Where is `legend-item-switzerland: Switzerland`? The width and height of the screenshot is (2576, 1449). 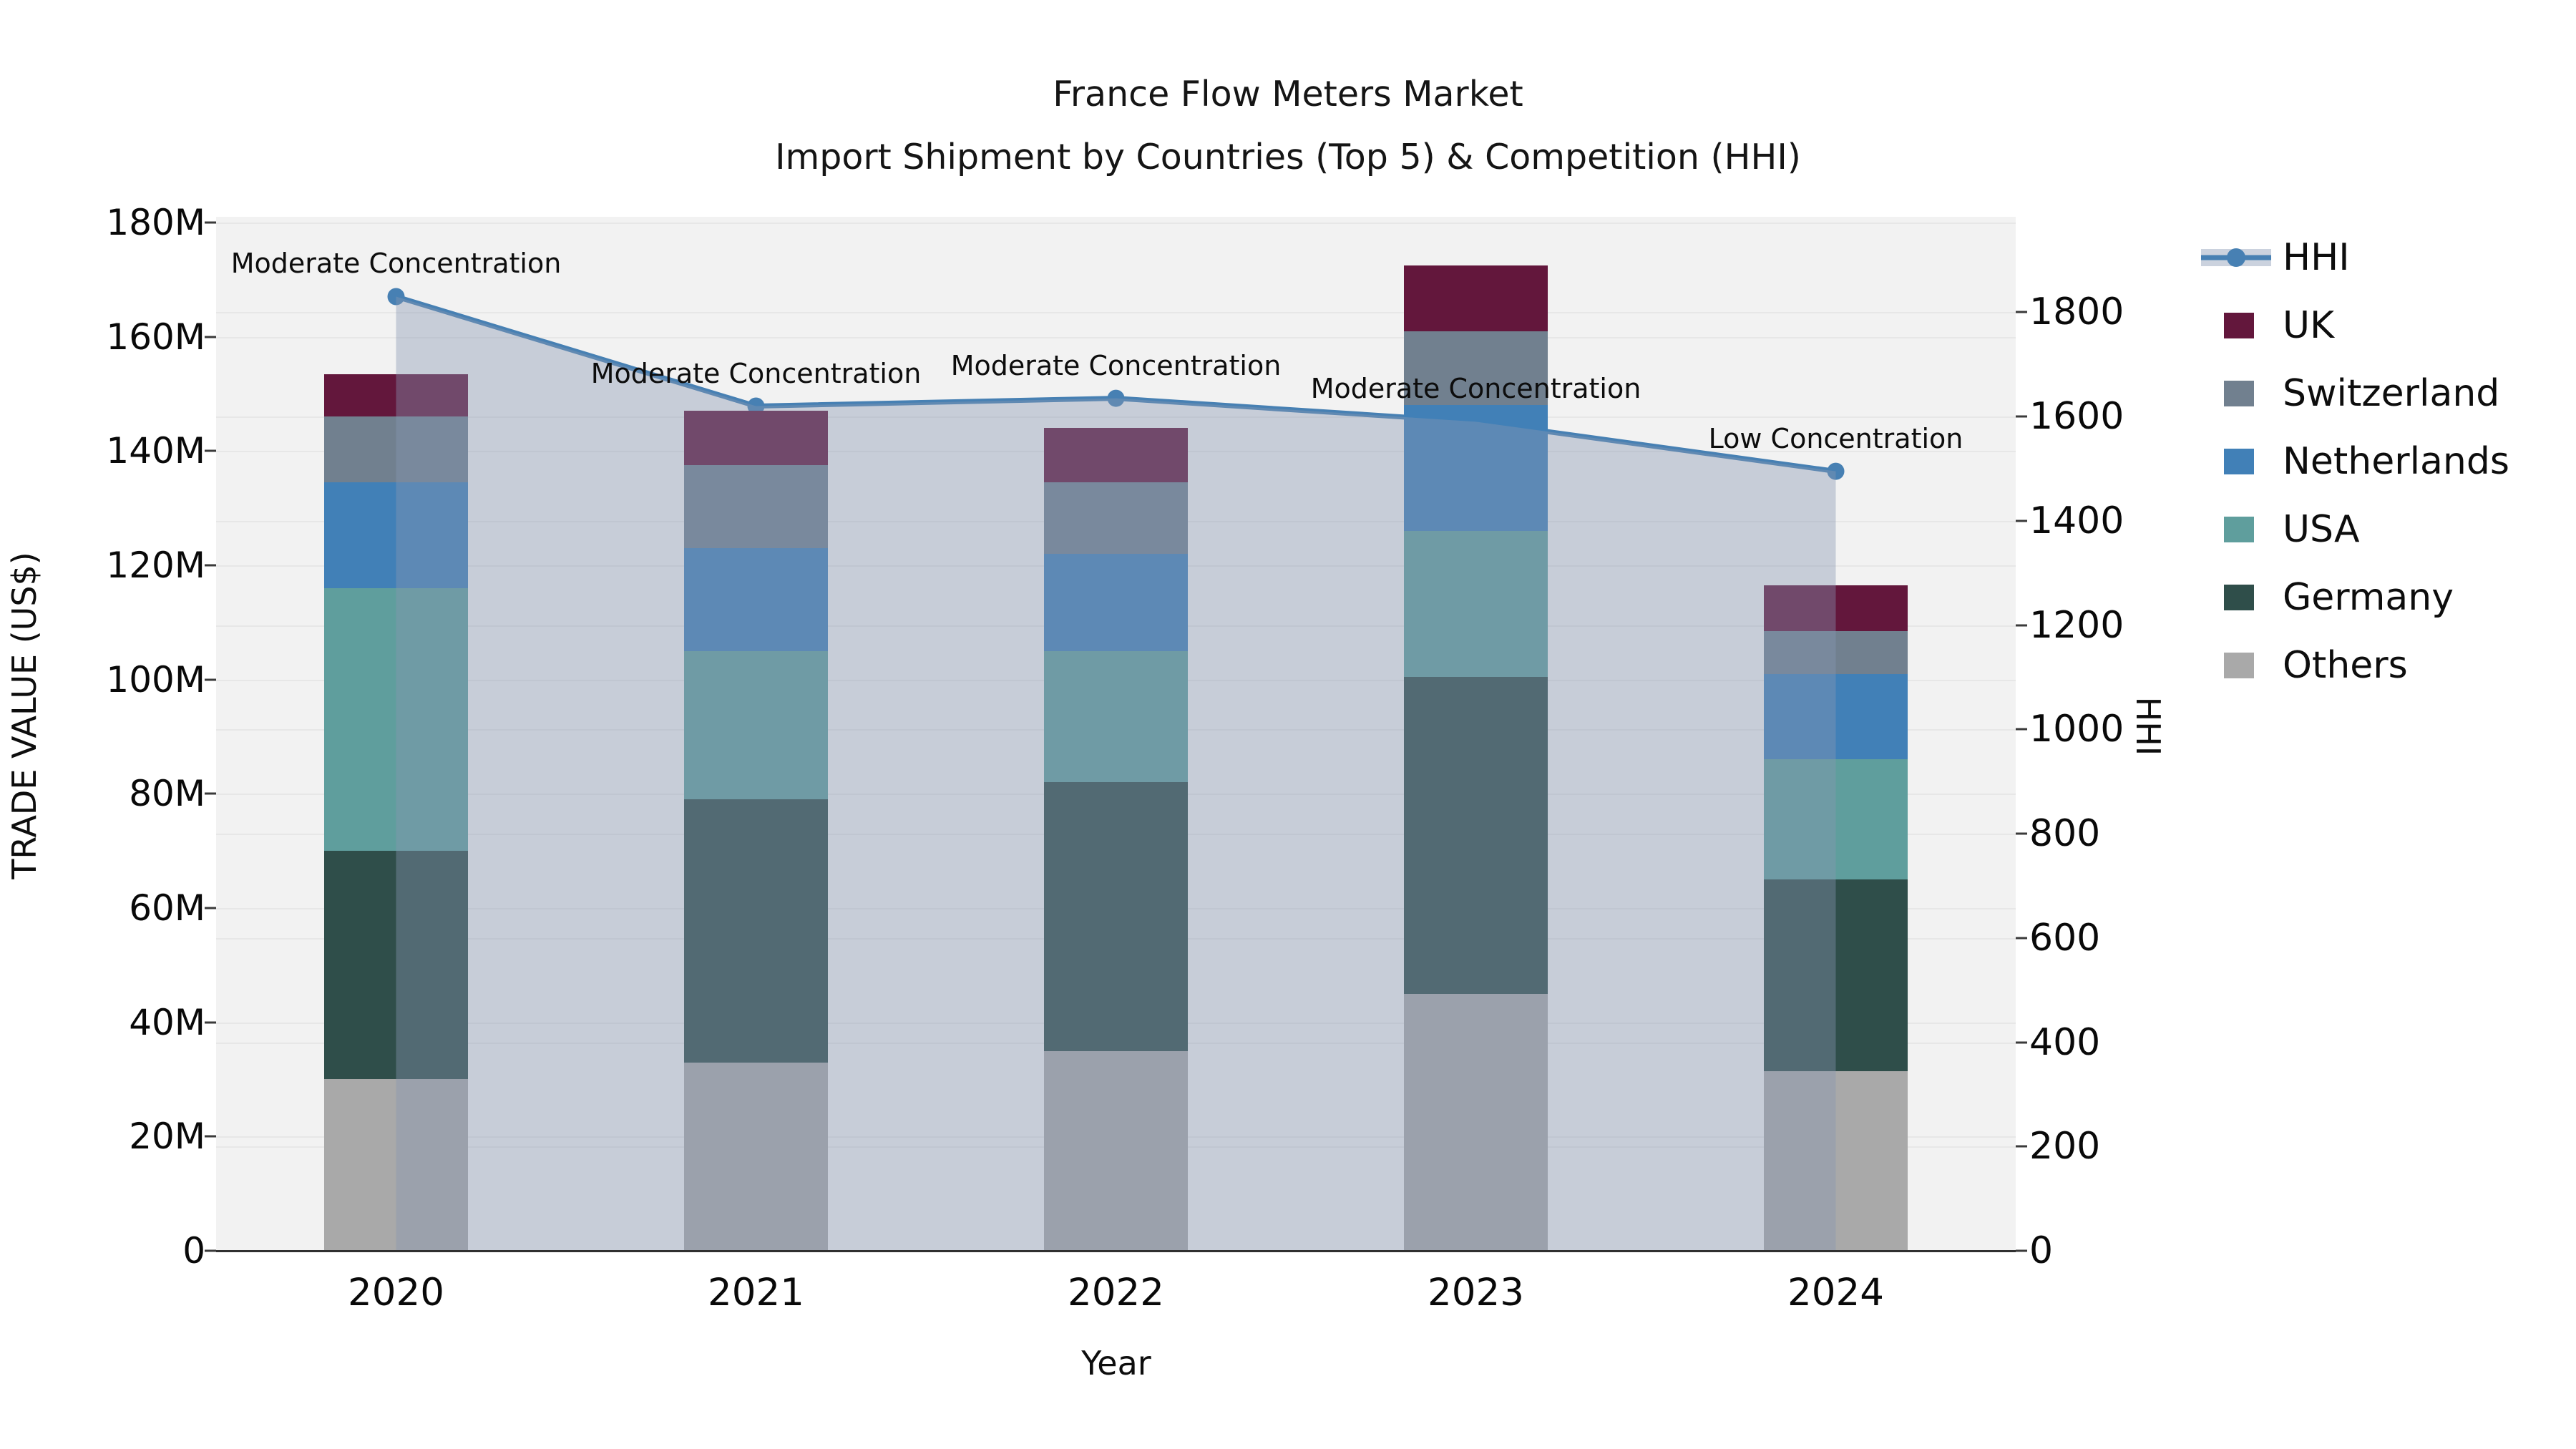
legend-item-switzerland: Switzerland is located at coordinates (2387, 393).